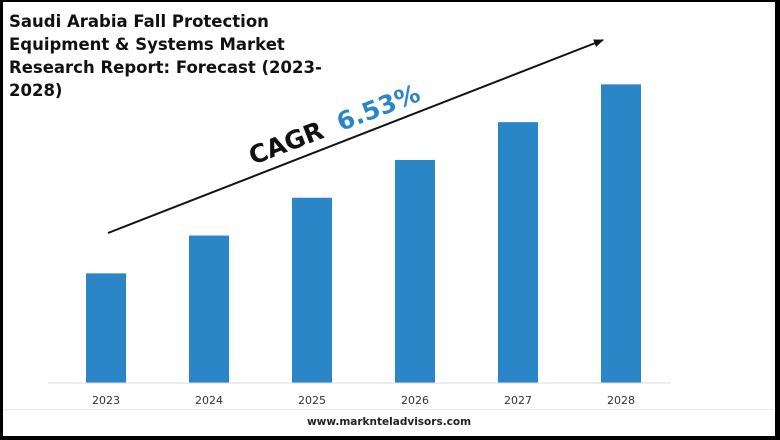 The image size is (780, 440). Describe the element at coordinates (312, 290) in the screenshot. I see `bar-2025` at that location.